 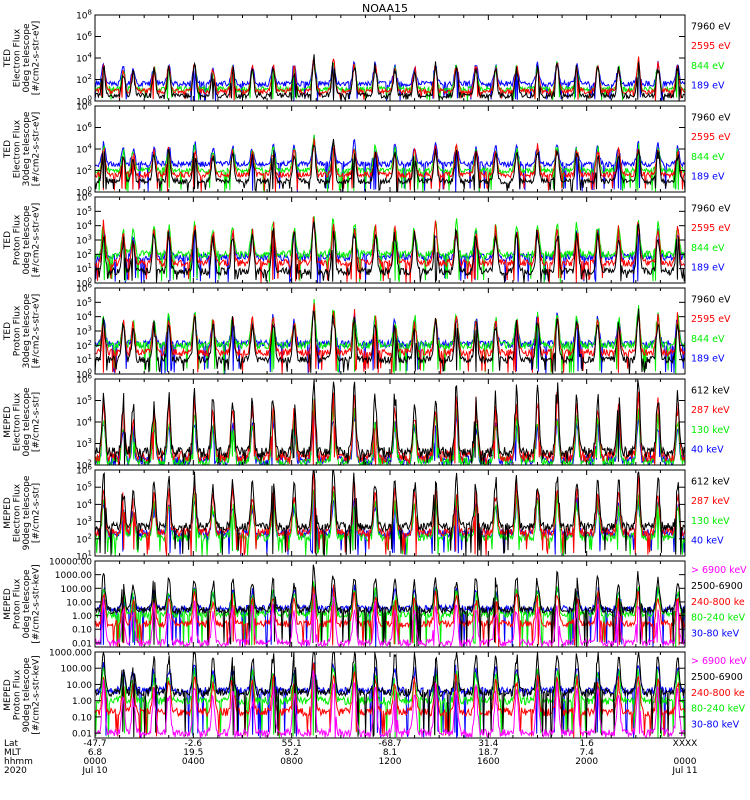 I want to click on xaxis-row-label-2020: 2020, so click(x=15, y=771).